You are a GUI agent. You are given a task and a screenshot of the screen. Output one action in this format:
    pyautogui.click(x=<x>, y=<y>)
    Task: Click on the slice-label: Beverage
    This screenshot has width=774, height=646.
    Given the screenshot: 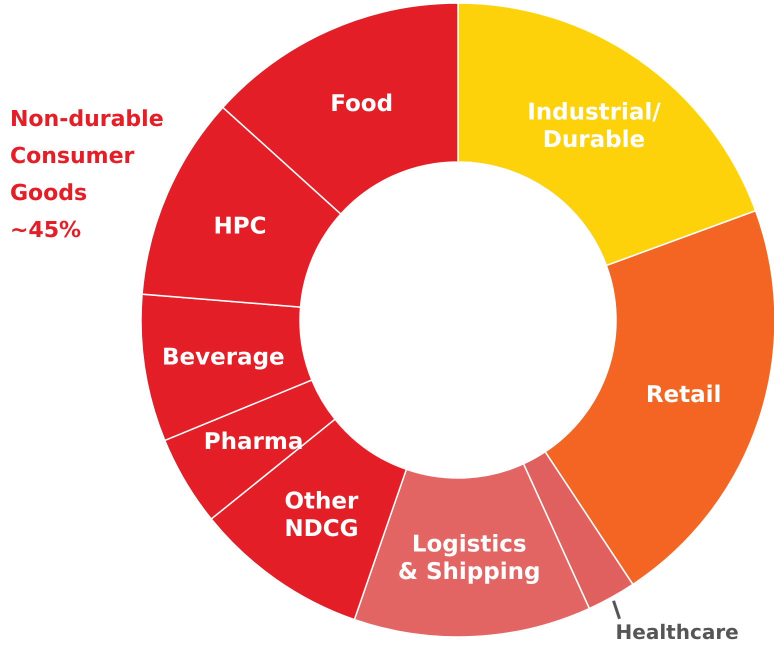 What is the action you would take?
    pyautogui.click(x=223, y=357)
    